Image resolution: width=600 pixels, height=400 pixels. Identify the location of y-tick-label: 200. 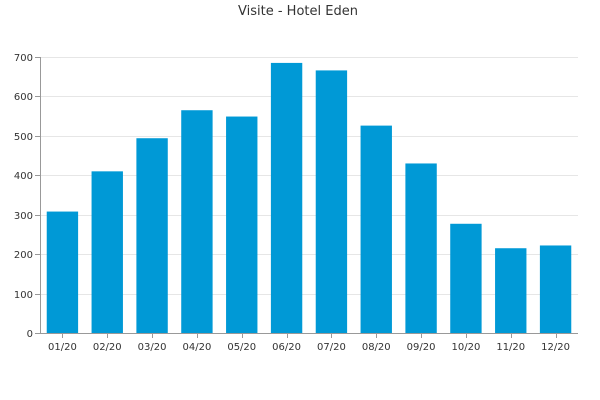
(23, 255).